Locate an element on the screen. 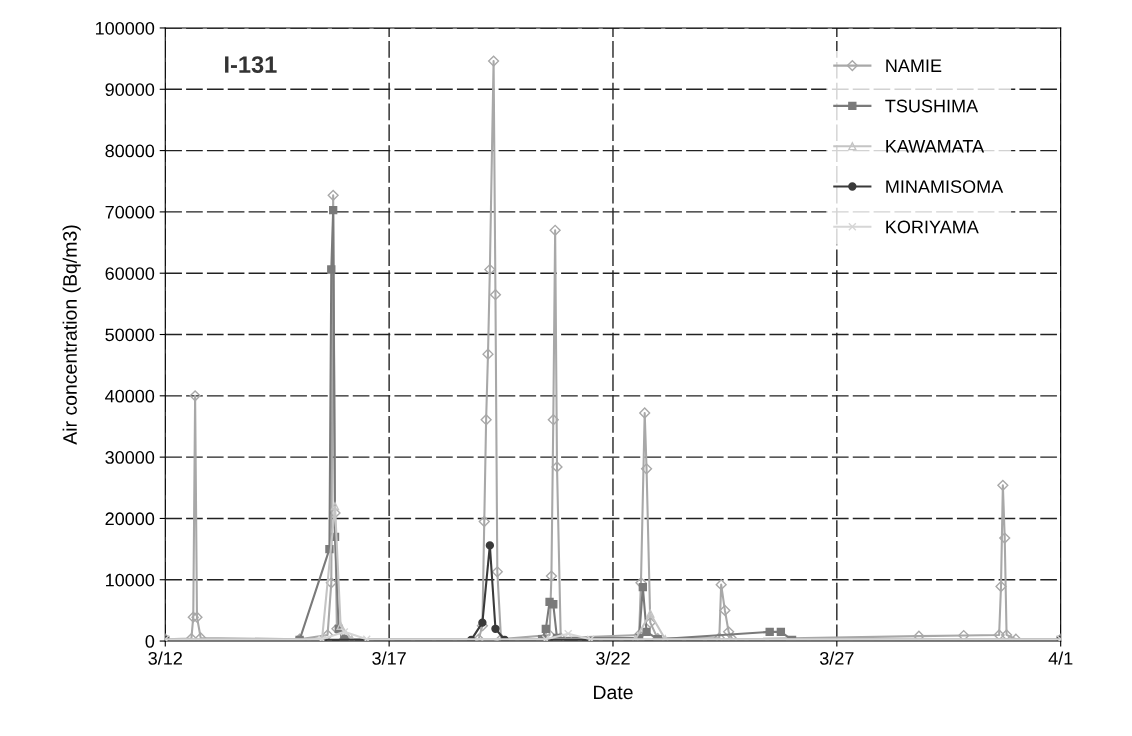 The width and height of the screenshot is (1132, 736). y-axis-title: Air concentration (Bq/m3) is located at coordinates (71, 335).